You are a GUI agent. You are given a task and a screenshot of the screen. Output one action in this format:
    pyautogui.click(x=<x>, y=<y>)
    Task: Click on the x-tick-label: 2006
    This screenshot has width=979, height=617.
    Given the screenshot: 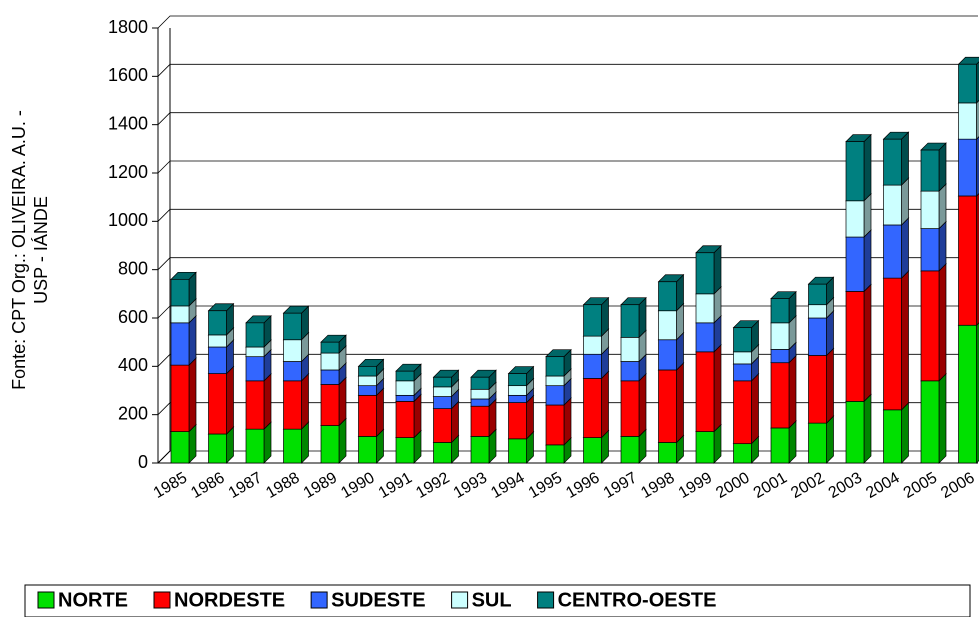 What is the action you would take?
    pyautogui.click(x=957, y=485)
    